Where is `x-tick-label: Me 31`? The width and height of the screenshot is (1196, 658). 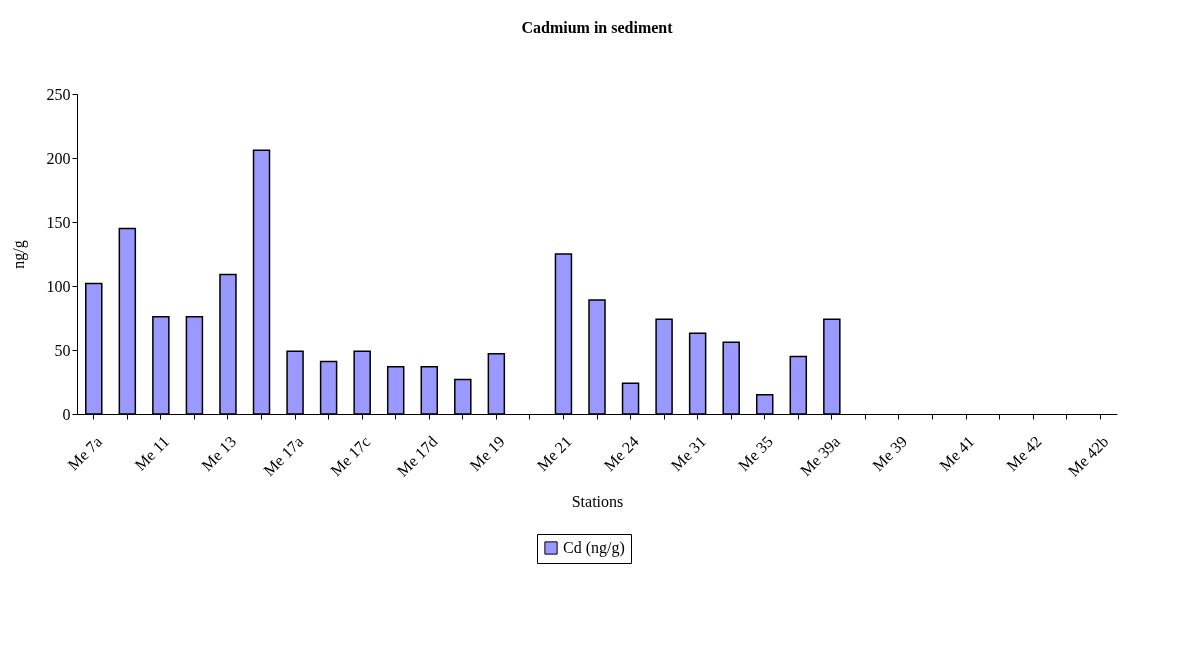
x-tick-label: Me 31 is located at coordinates (688, 453).